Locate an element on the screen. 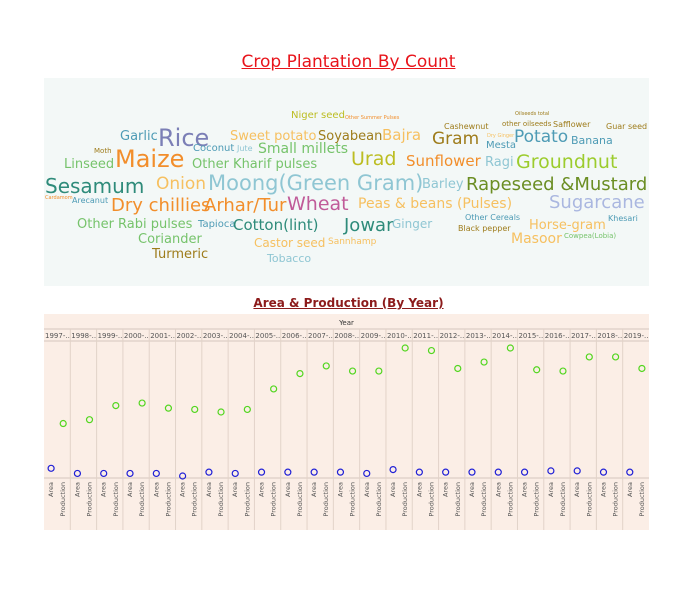 Image resolution: width=697 pixels, height=592 pixels. cloud-word: Mesta is located at coordinates (501, 145).